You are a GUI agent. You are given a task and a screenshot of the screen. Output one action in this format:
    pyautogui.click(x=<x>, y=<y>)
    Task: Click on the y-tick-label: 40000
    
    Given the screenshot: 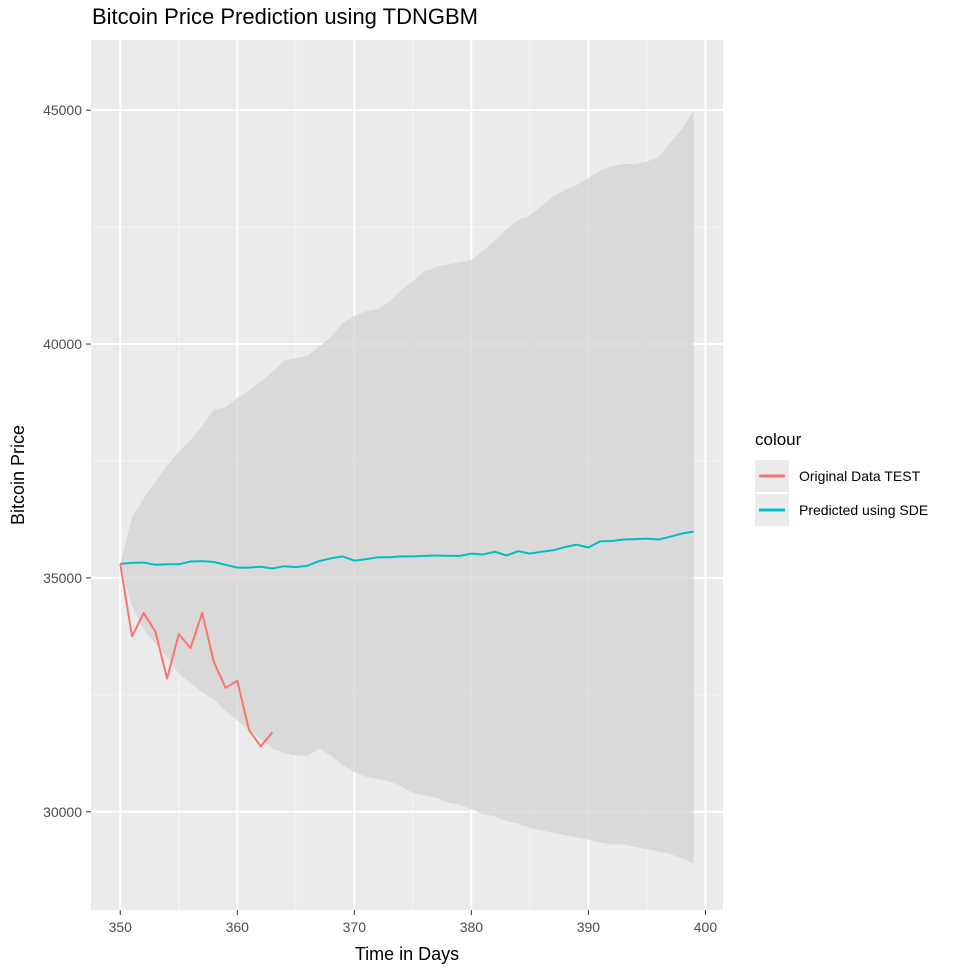 What is the action you would take?
    pyautogui.click(x=62, y=344)
    